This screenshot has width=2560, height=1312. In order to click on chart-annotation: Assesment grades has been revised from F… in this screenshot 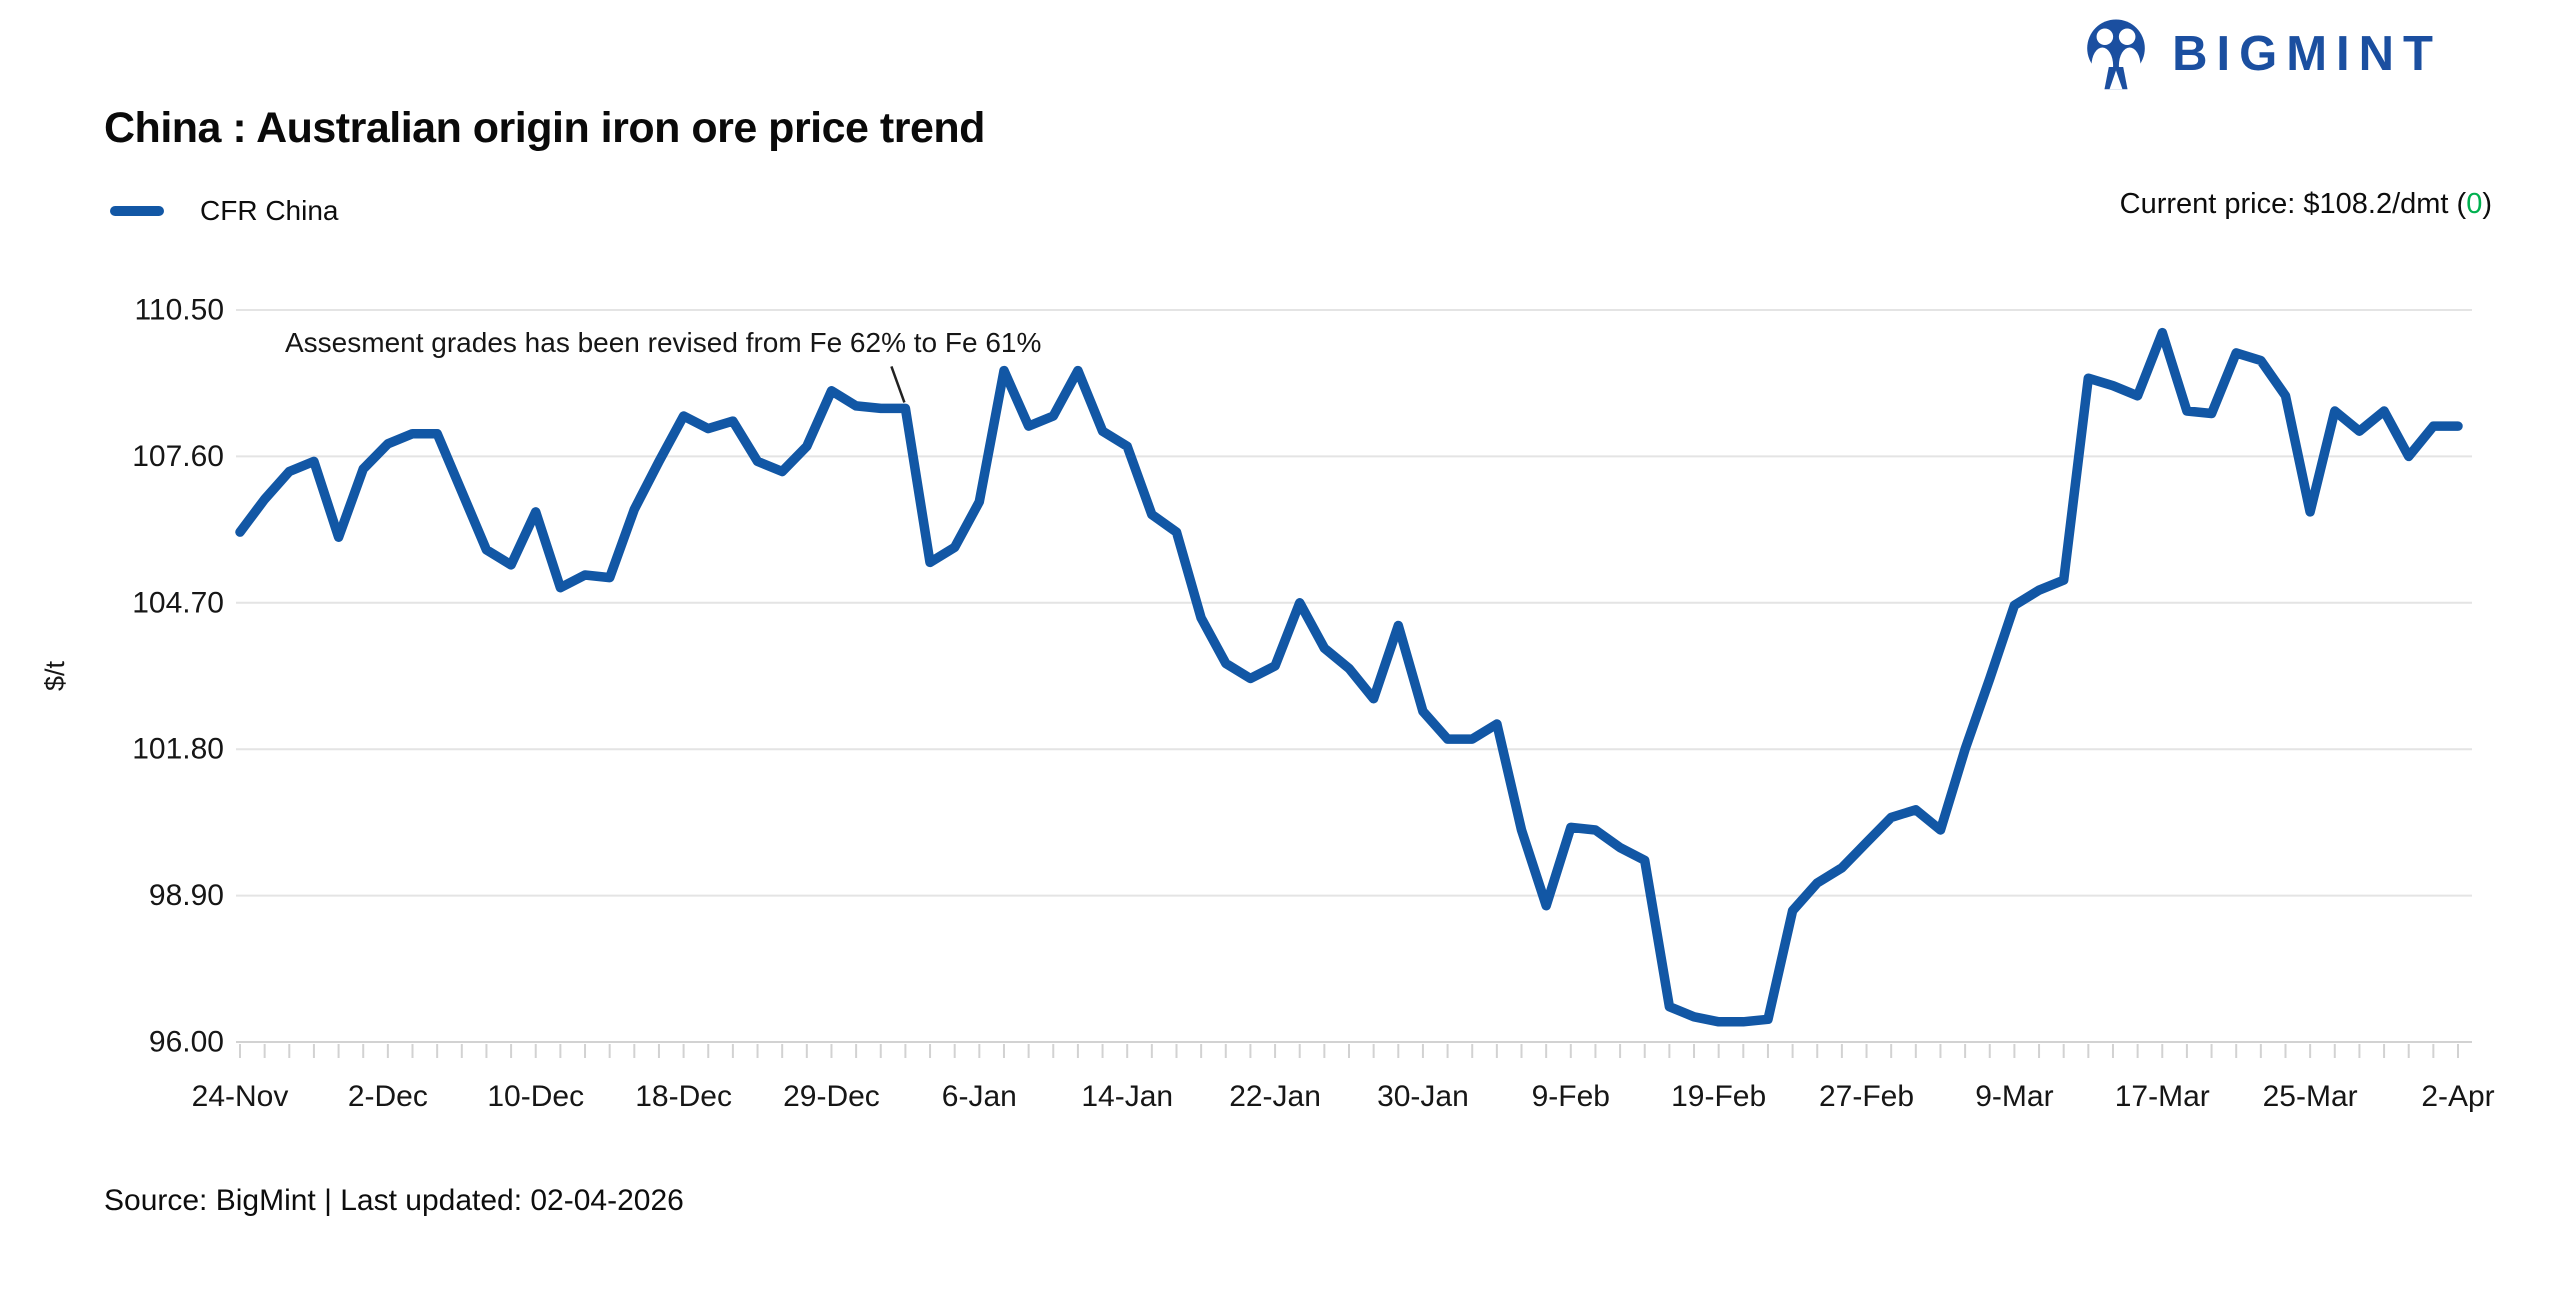, I will do `click(663, 342)`.